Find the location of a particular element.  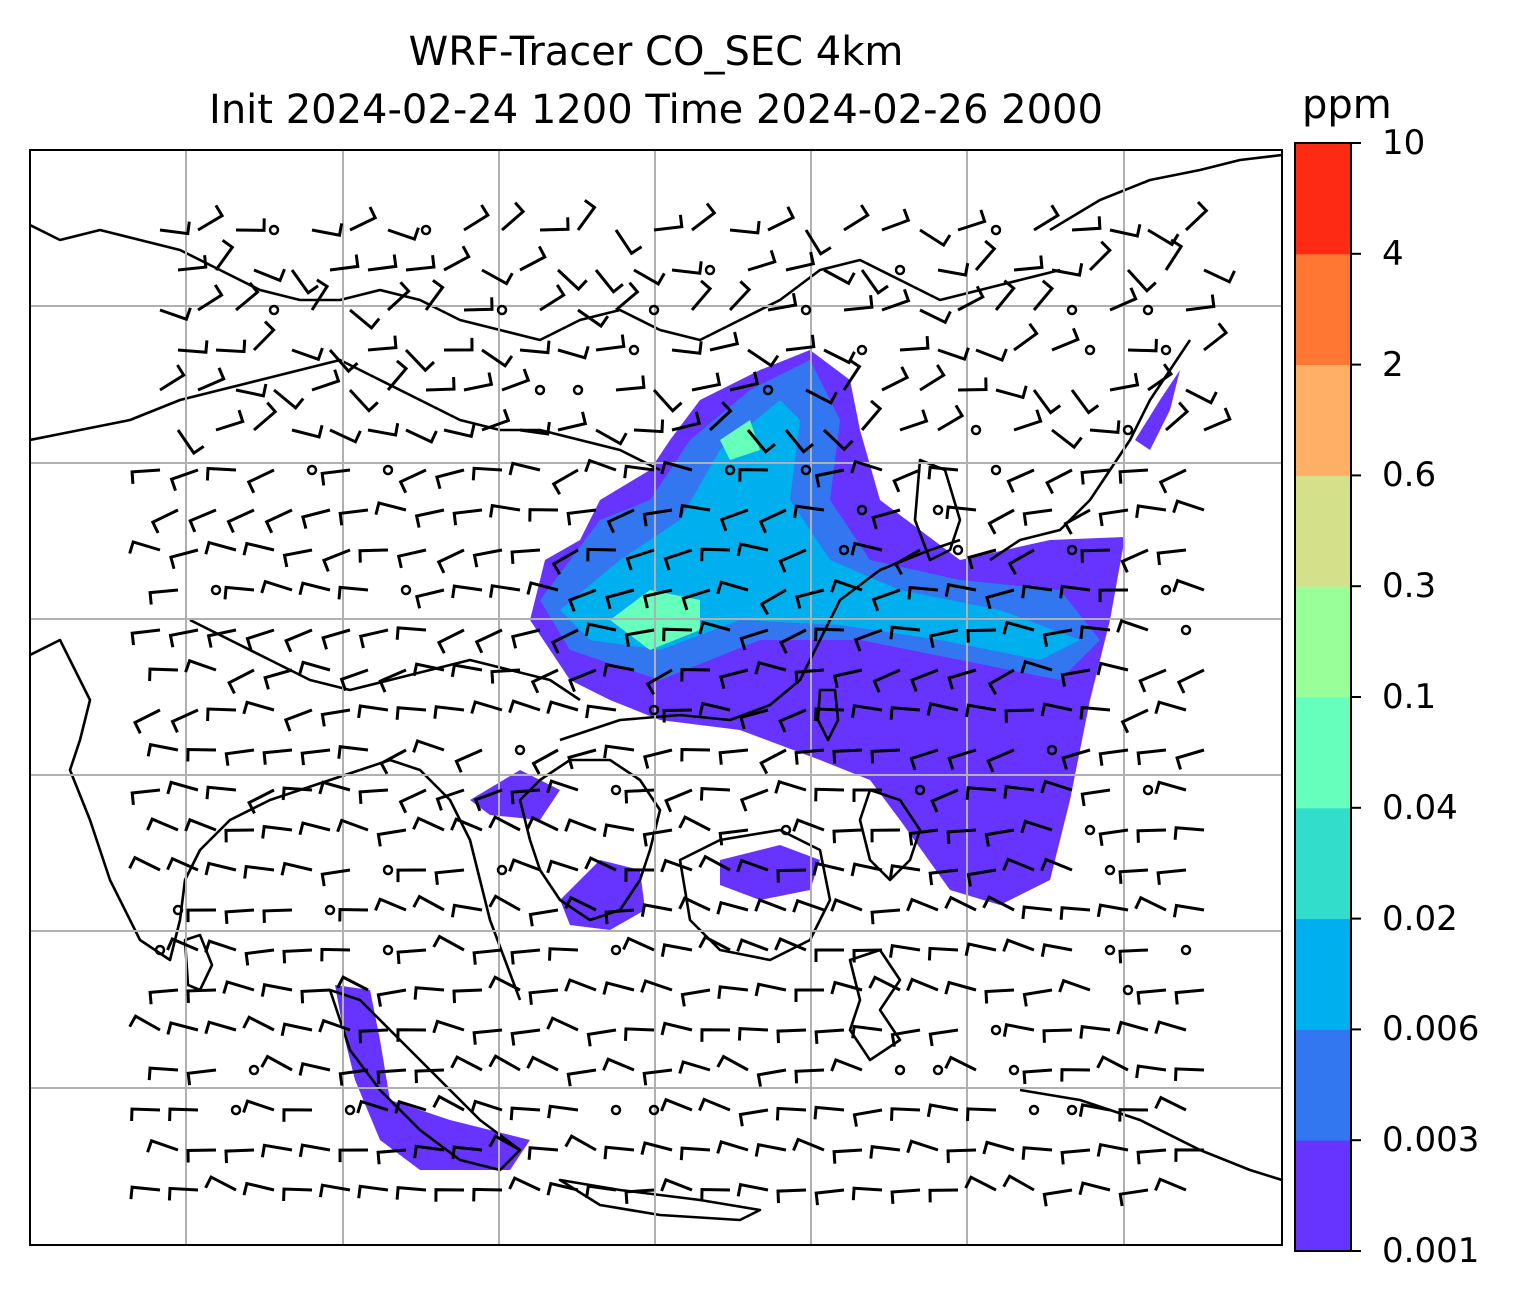

coast-sumatra is located at coordinates (425, 1080).